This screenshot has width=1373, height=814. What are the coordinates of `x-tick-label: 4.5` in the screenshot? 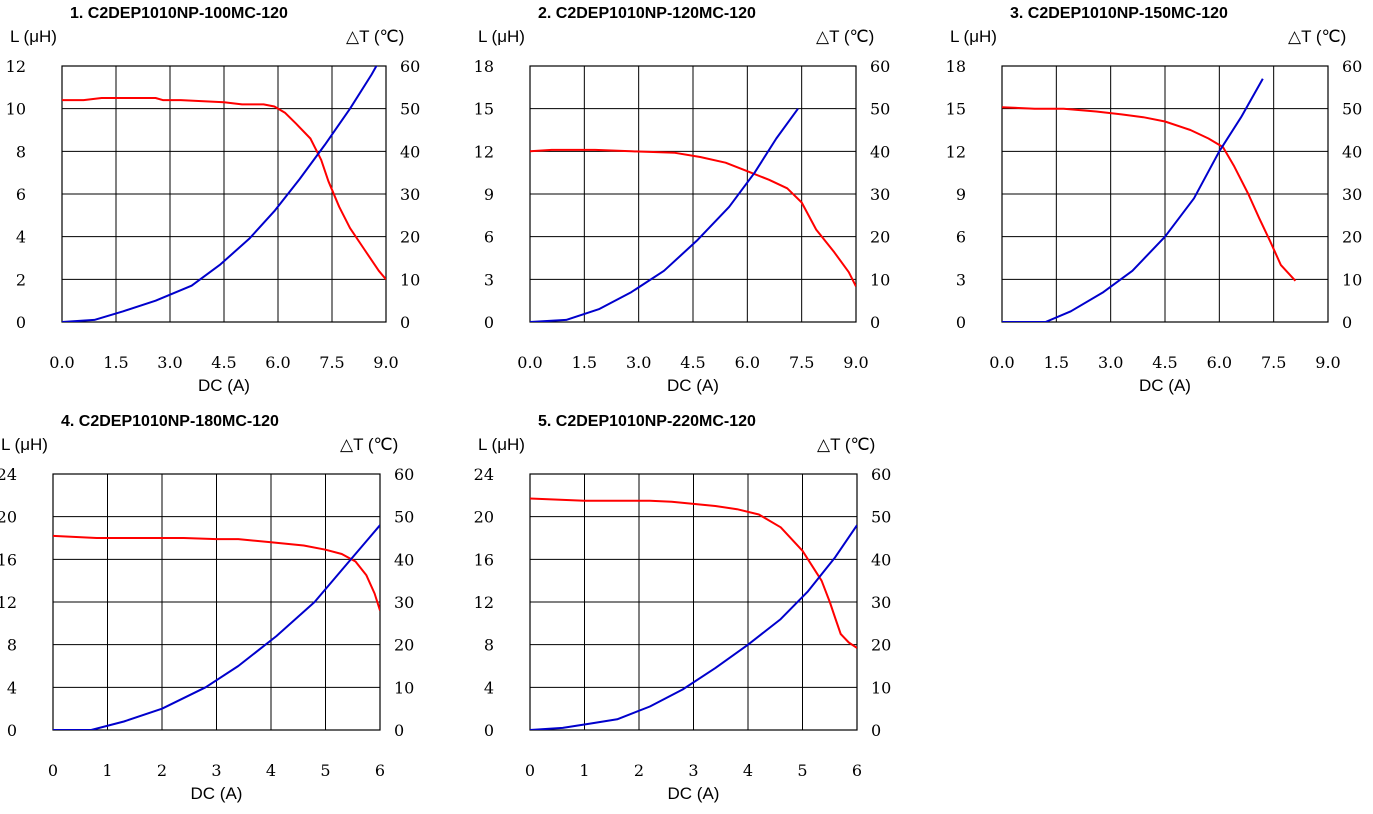 It's located at (223, 362).